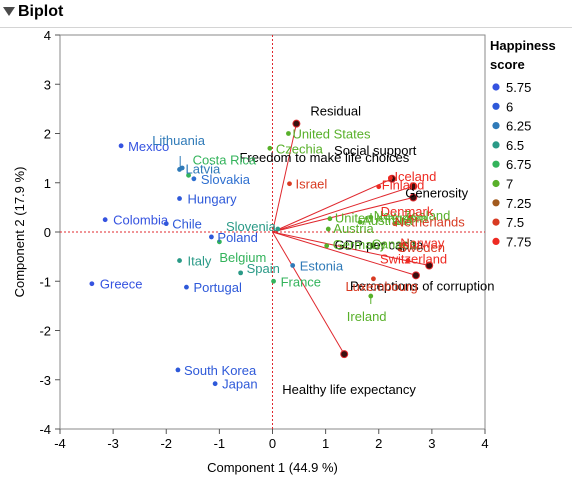  I want to click on legend-label: 6.5, so click(515, 145).